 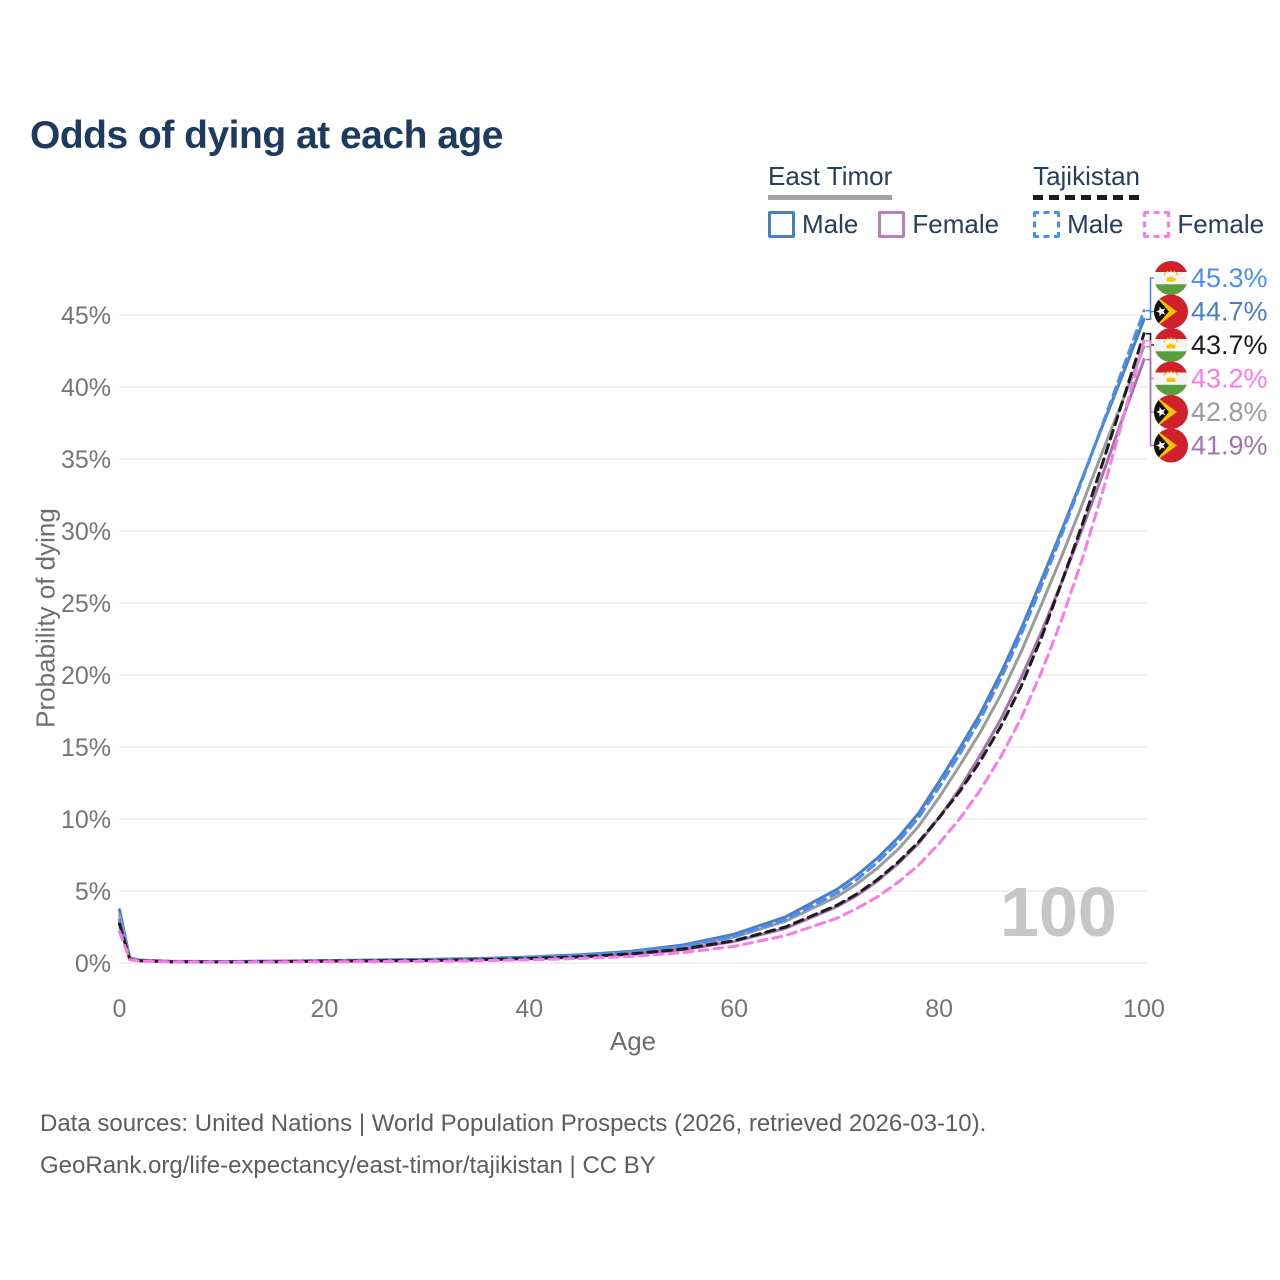 I want to click on y-tick-label: 15%, so click(x=86, y=748).